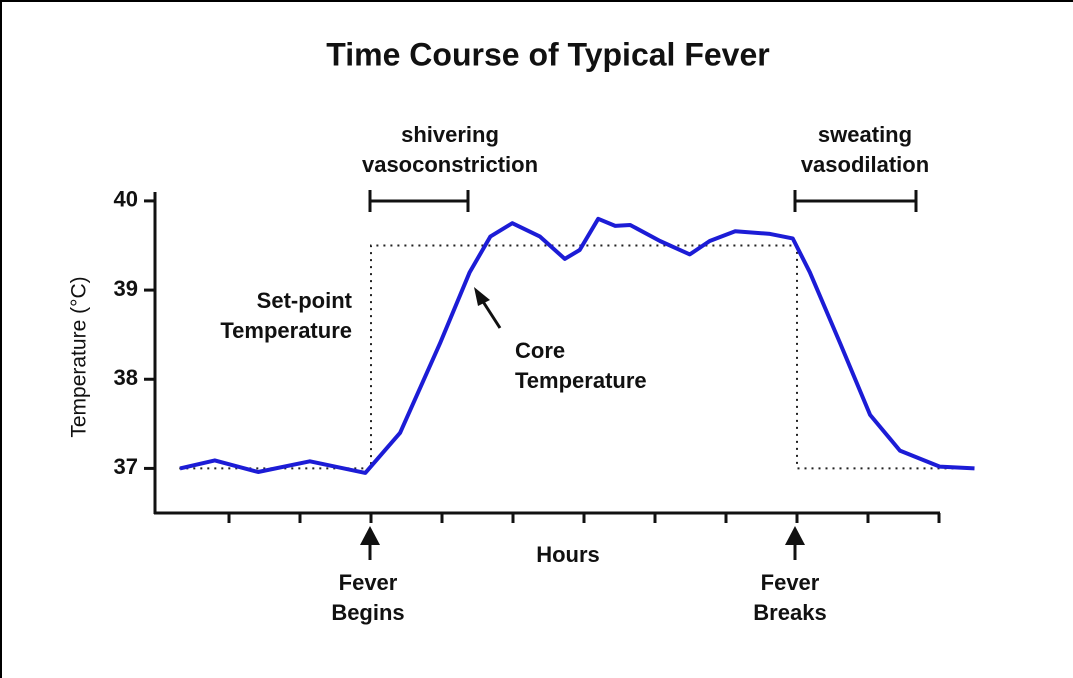  I want to click on annotation: vasodilation, so click(865, 164).